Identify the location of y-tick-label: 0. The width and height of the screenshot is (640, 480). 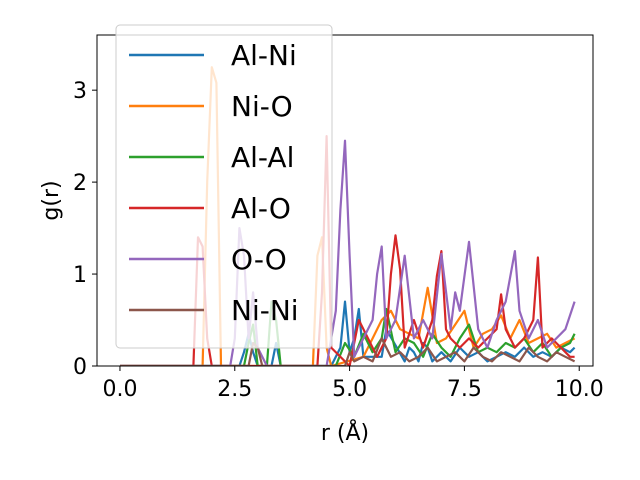
(80, 367).